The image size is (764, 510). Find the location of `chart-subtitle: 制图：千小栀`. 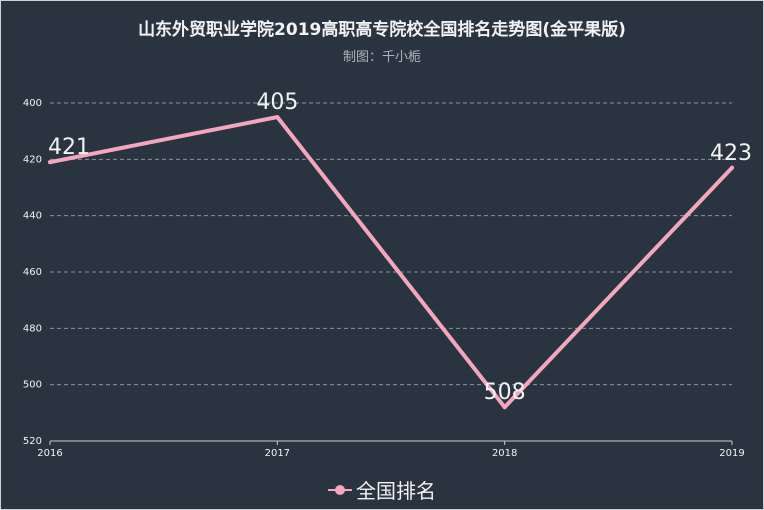

chart-subtitle: 制图：千小栀 is located at coordinates (381, 57).